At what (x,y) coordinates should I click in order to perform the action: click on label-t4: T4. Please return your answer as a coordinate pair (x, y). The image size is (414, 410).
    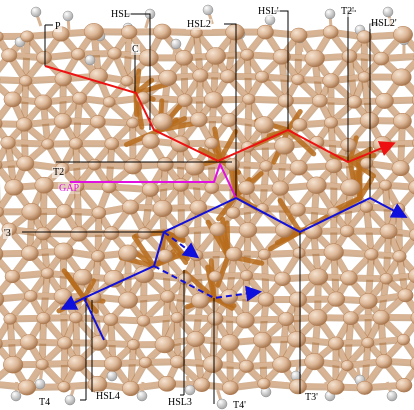
    Looking at the image, I should click on (45, 402).